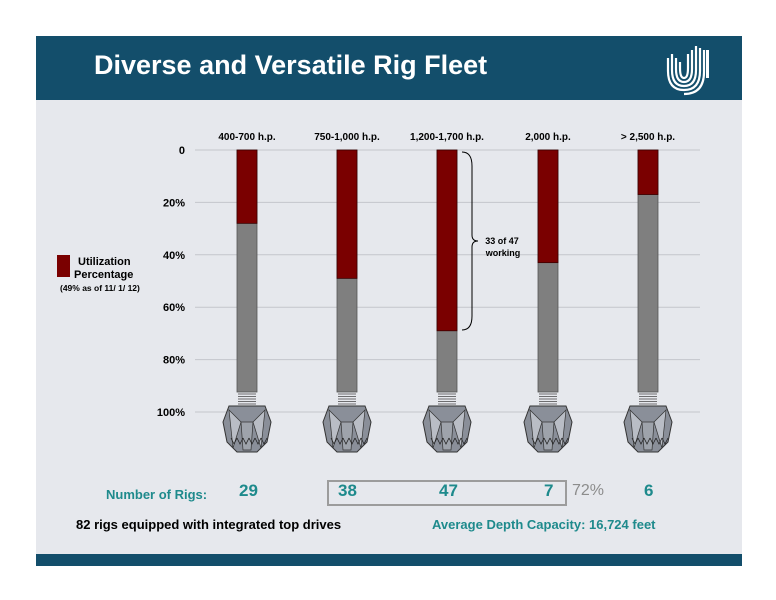  I want to click on y-tick-label: 40%, so click(174, 256).